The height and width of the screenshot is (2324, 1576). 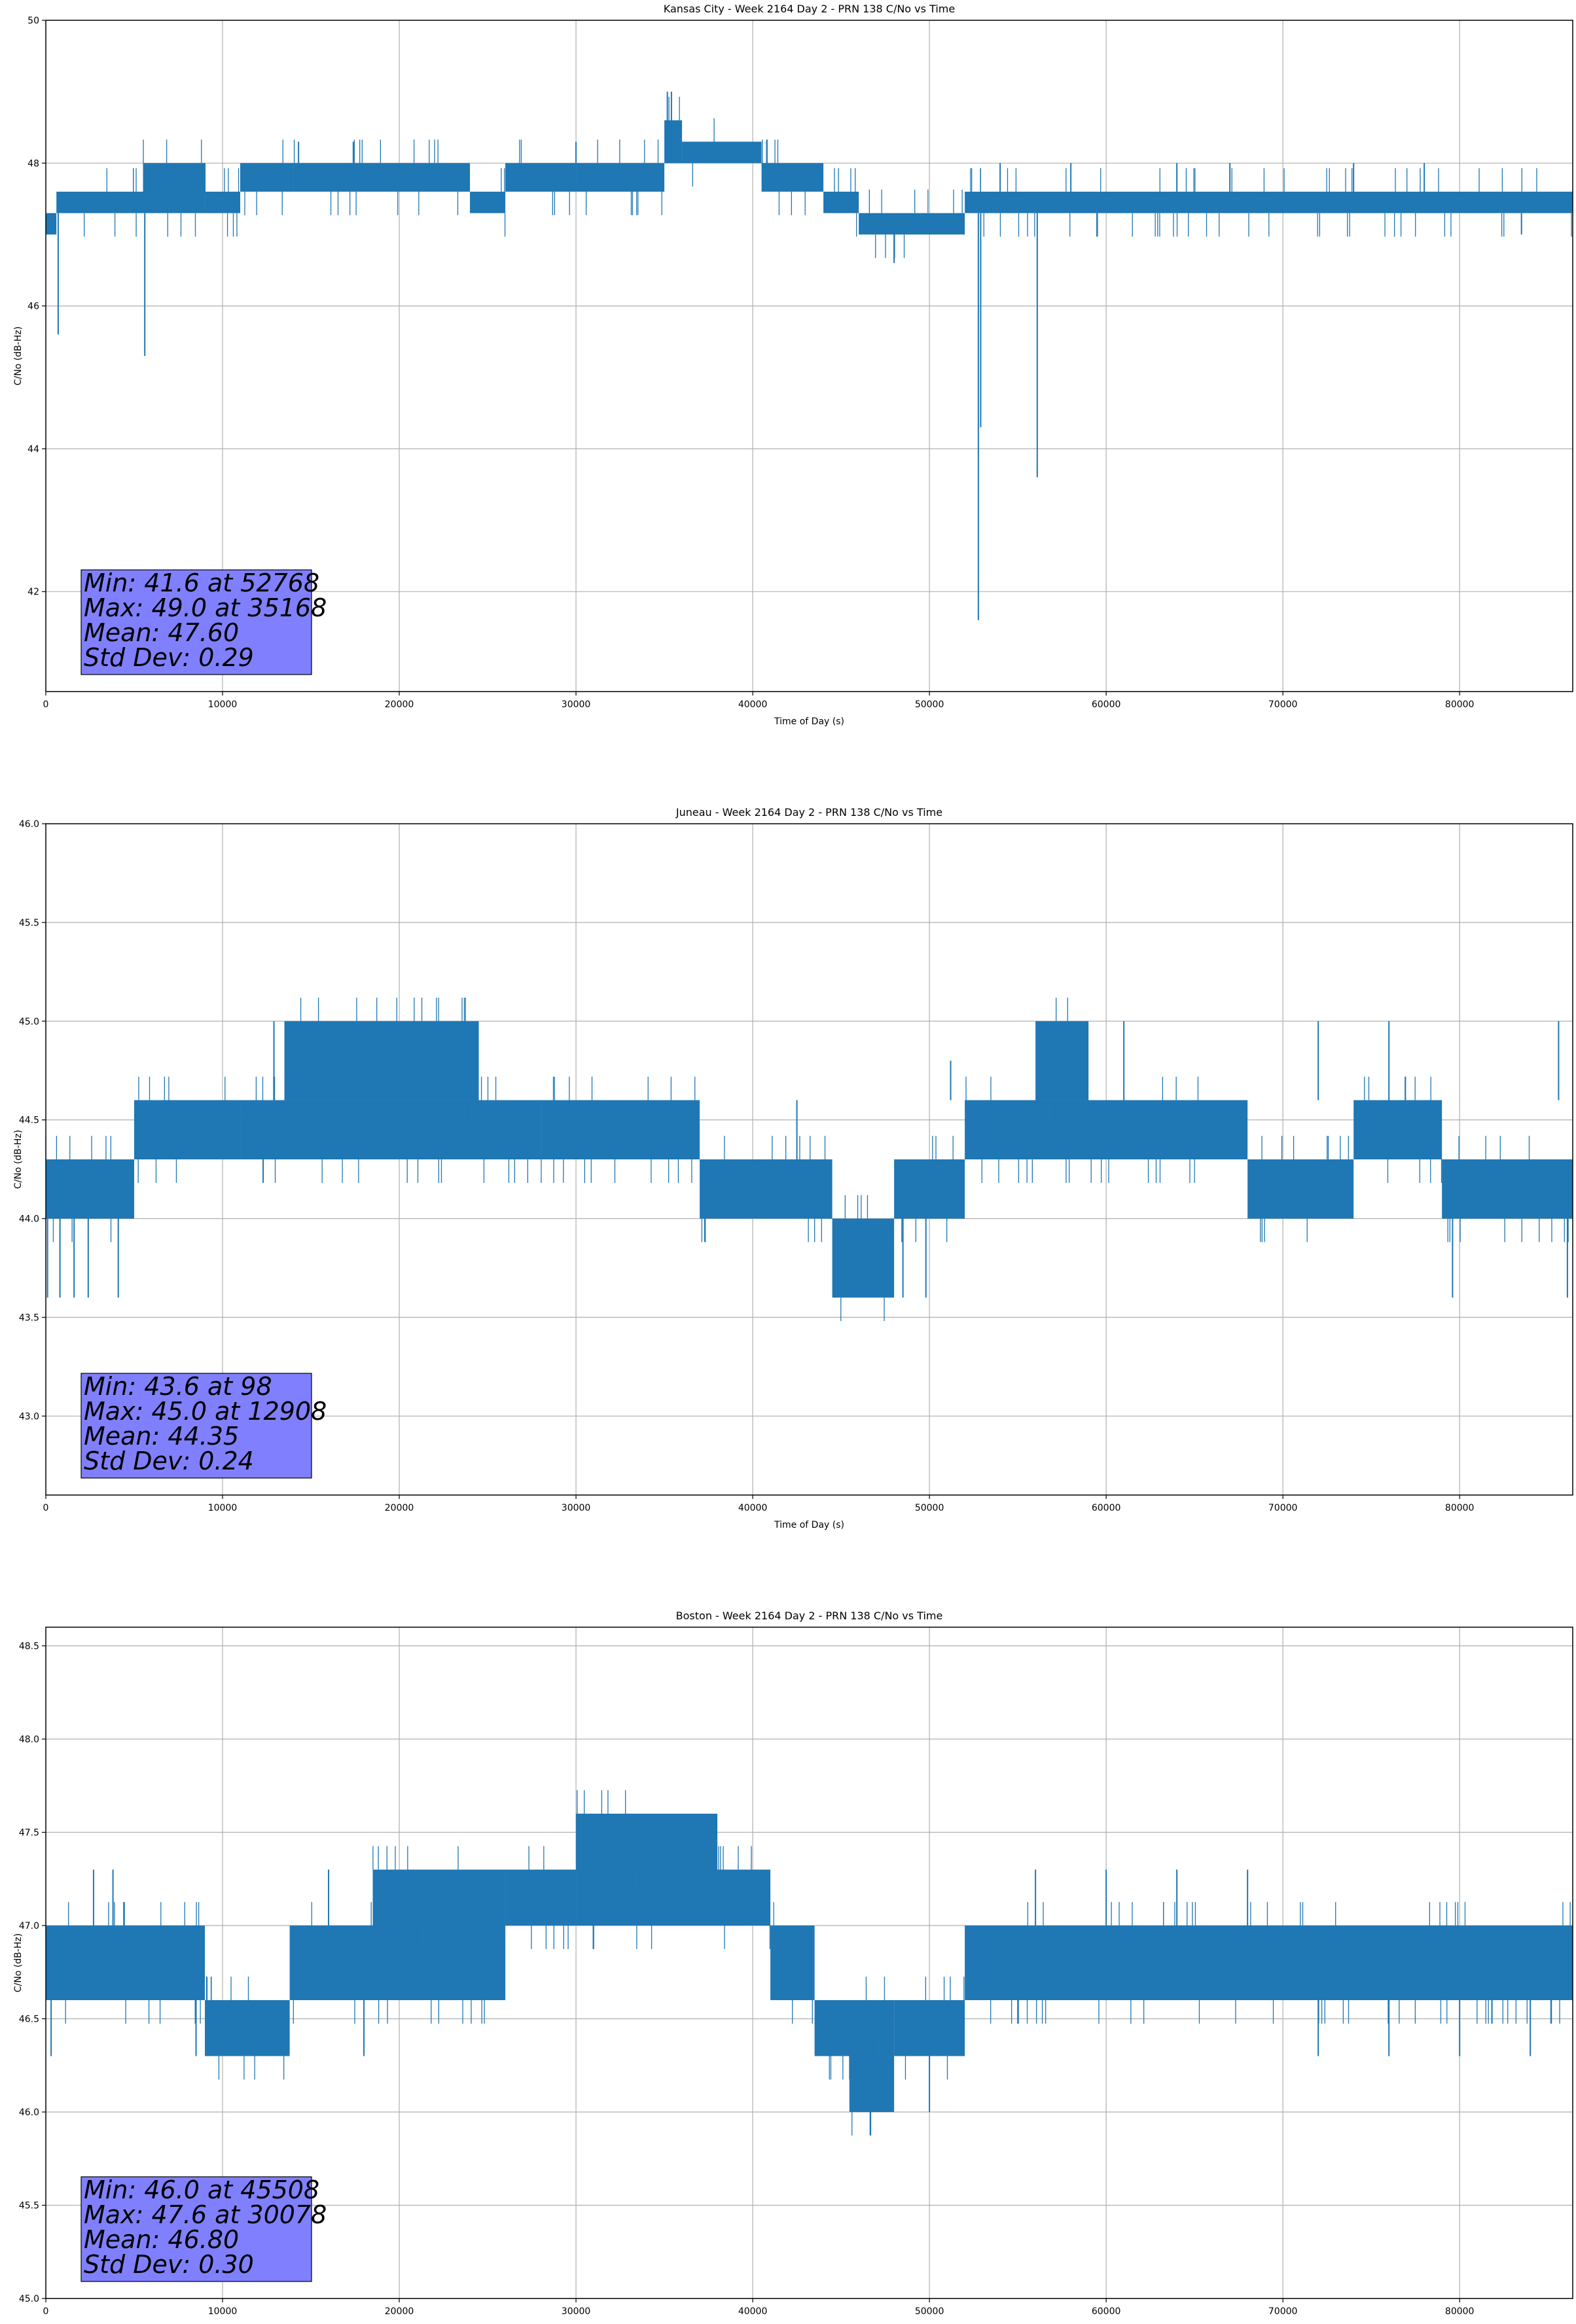 I want to click on y-tick-label: 46, so click(x=33, y=307).